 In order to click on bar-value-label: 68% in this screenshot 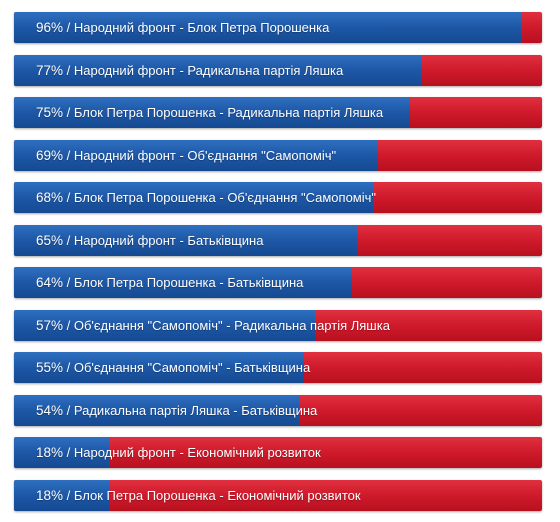, I will do `click(50, 197)`.